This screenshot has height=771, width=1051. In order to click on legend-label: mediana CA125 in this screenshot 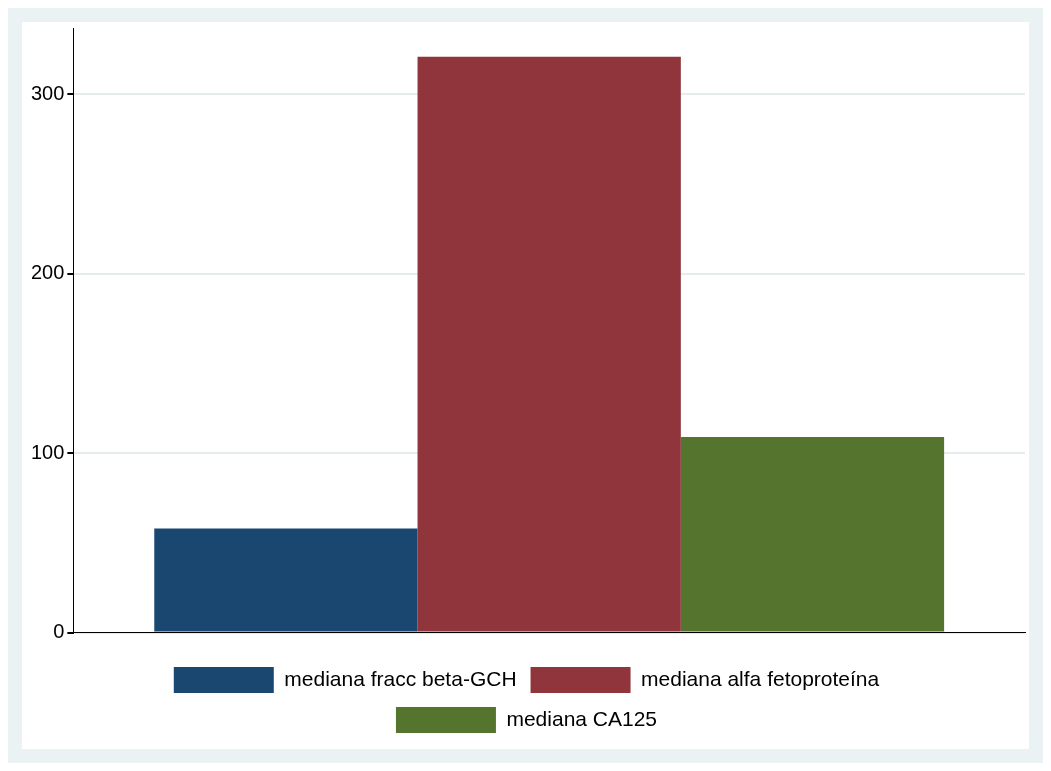, I will do `click(582, 718)`.